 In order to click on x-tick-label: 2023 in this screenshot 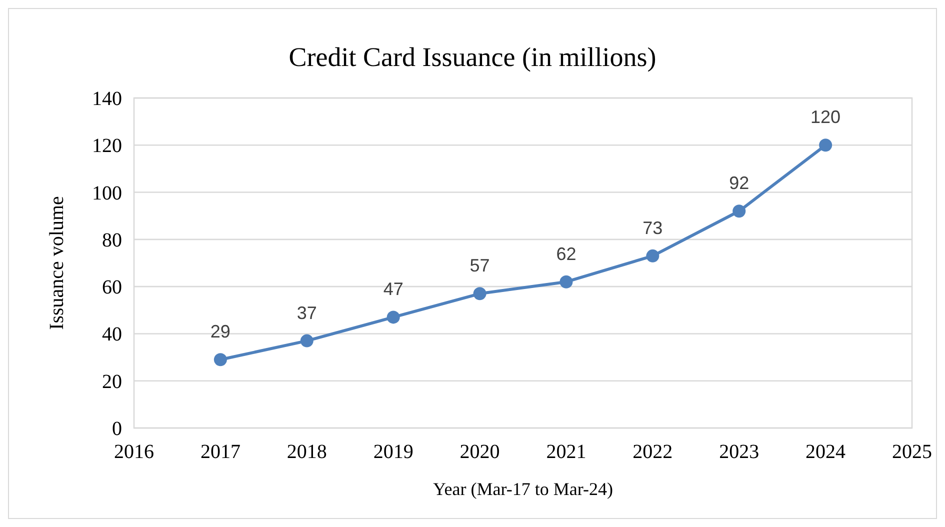, I will do `click(739, 452)`.